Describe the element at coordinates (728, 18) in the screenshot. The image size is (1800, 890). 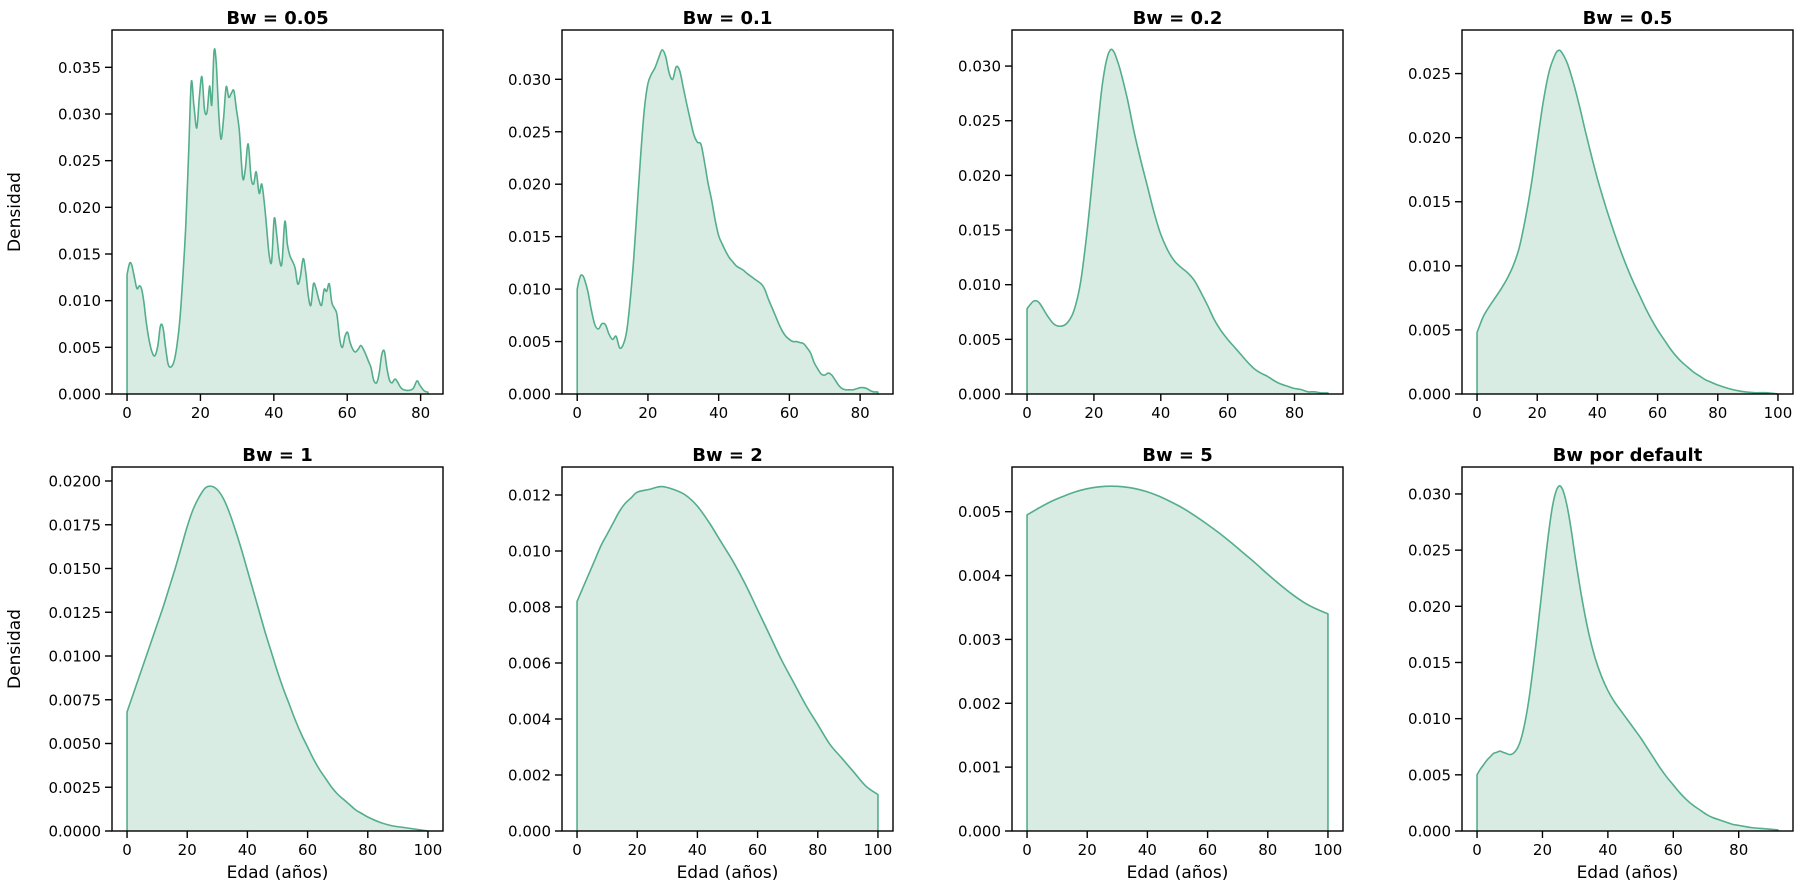
I see `subplot-title: Bw = 0.1` at that location.